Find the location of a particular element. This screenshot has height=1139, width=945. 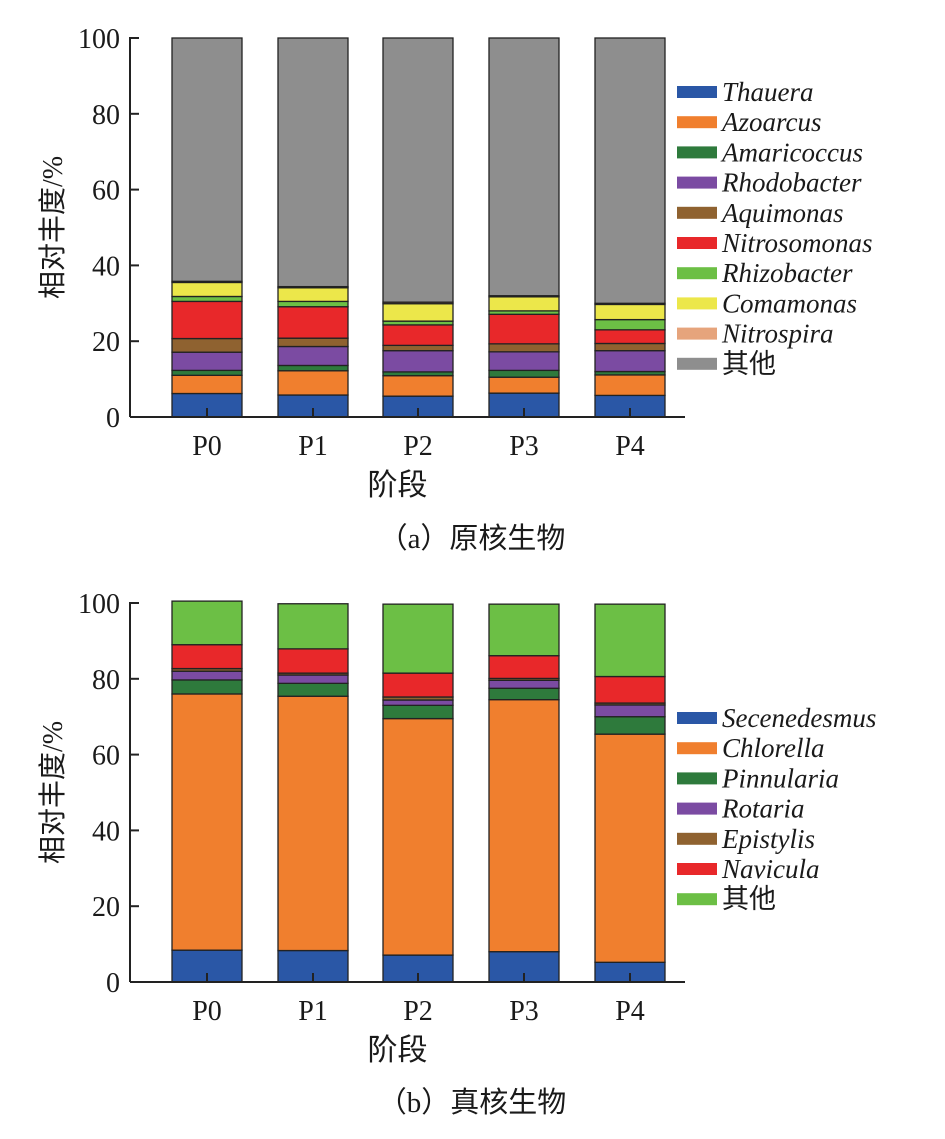

figure-caption: （a）原核生物 is located at coordinates (472, 538).